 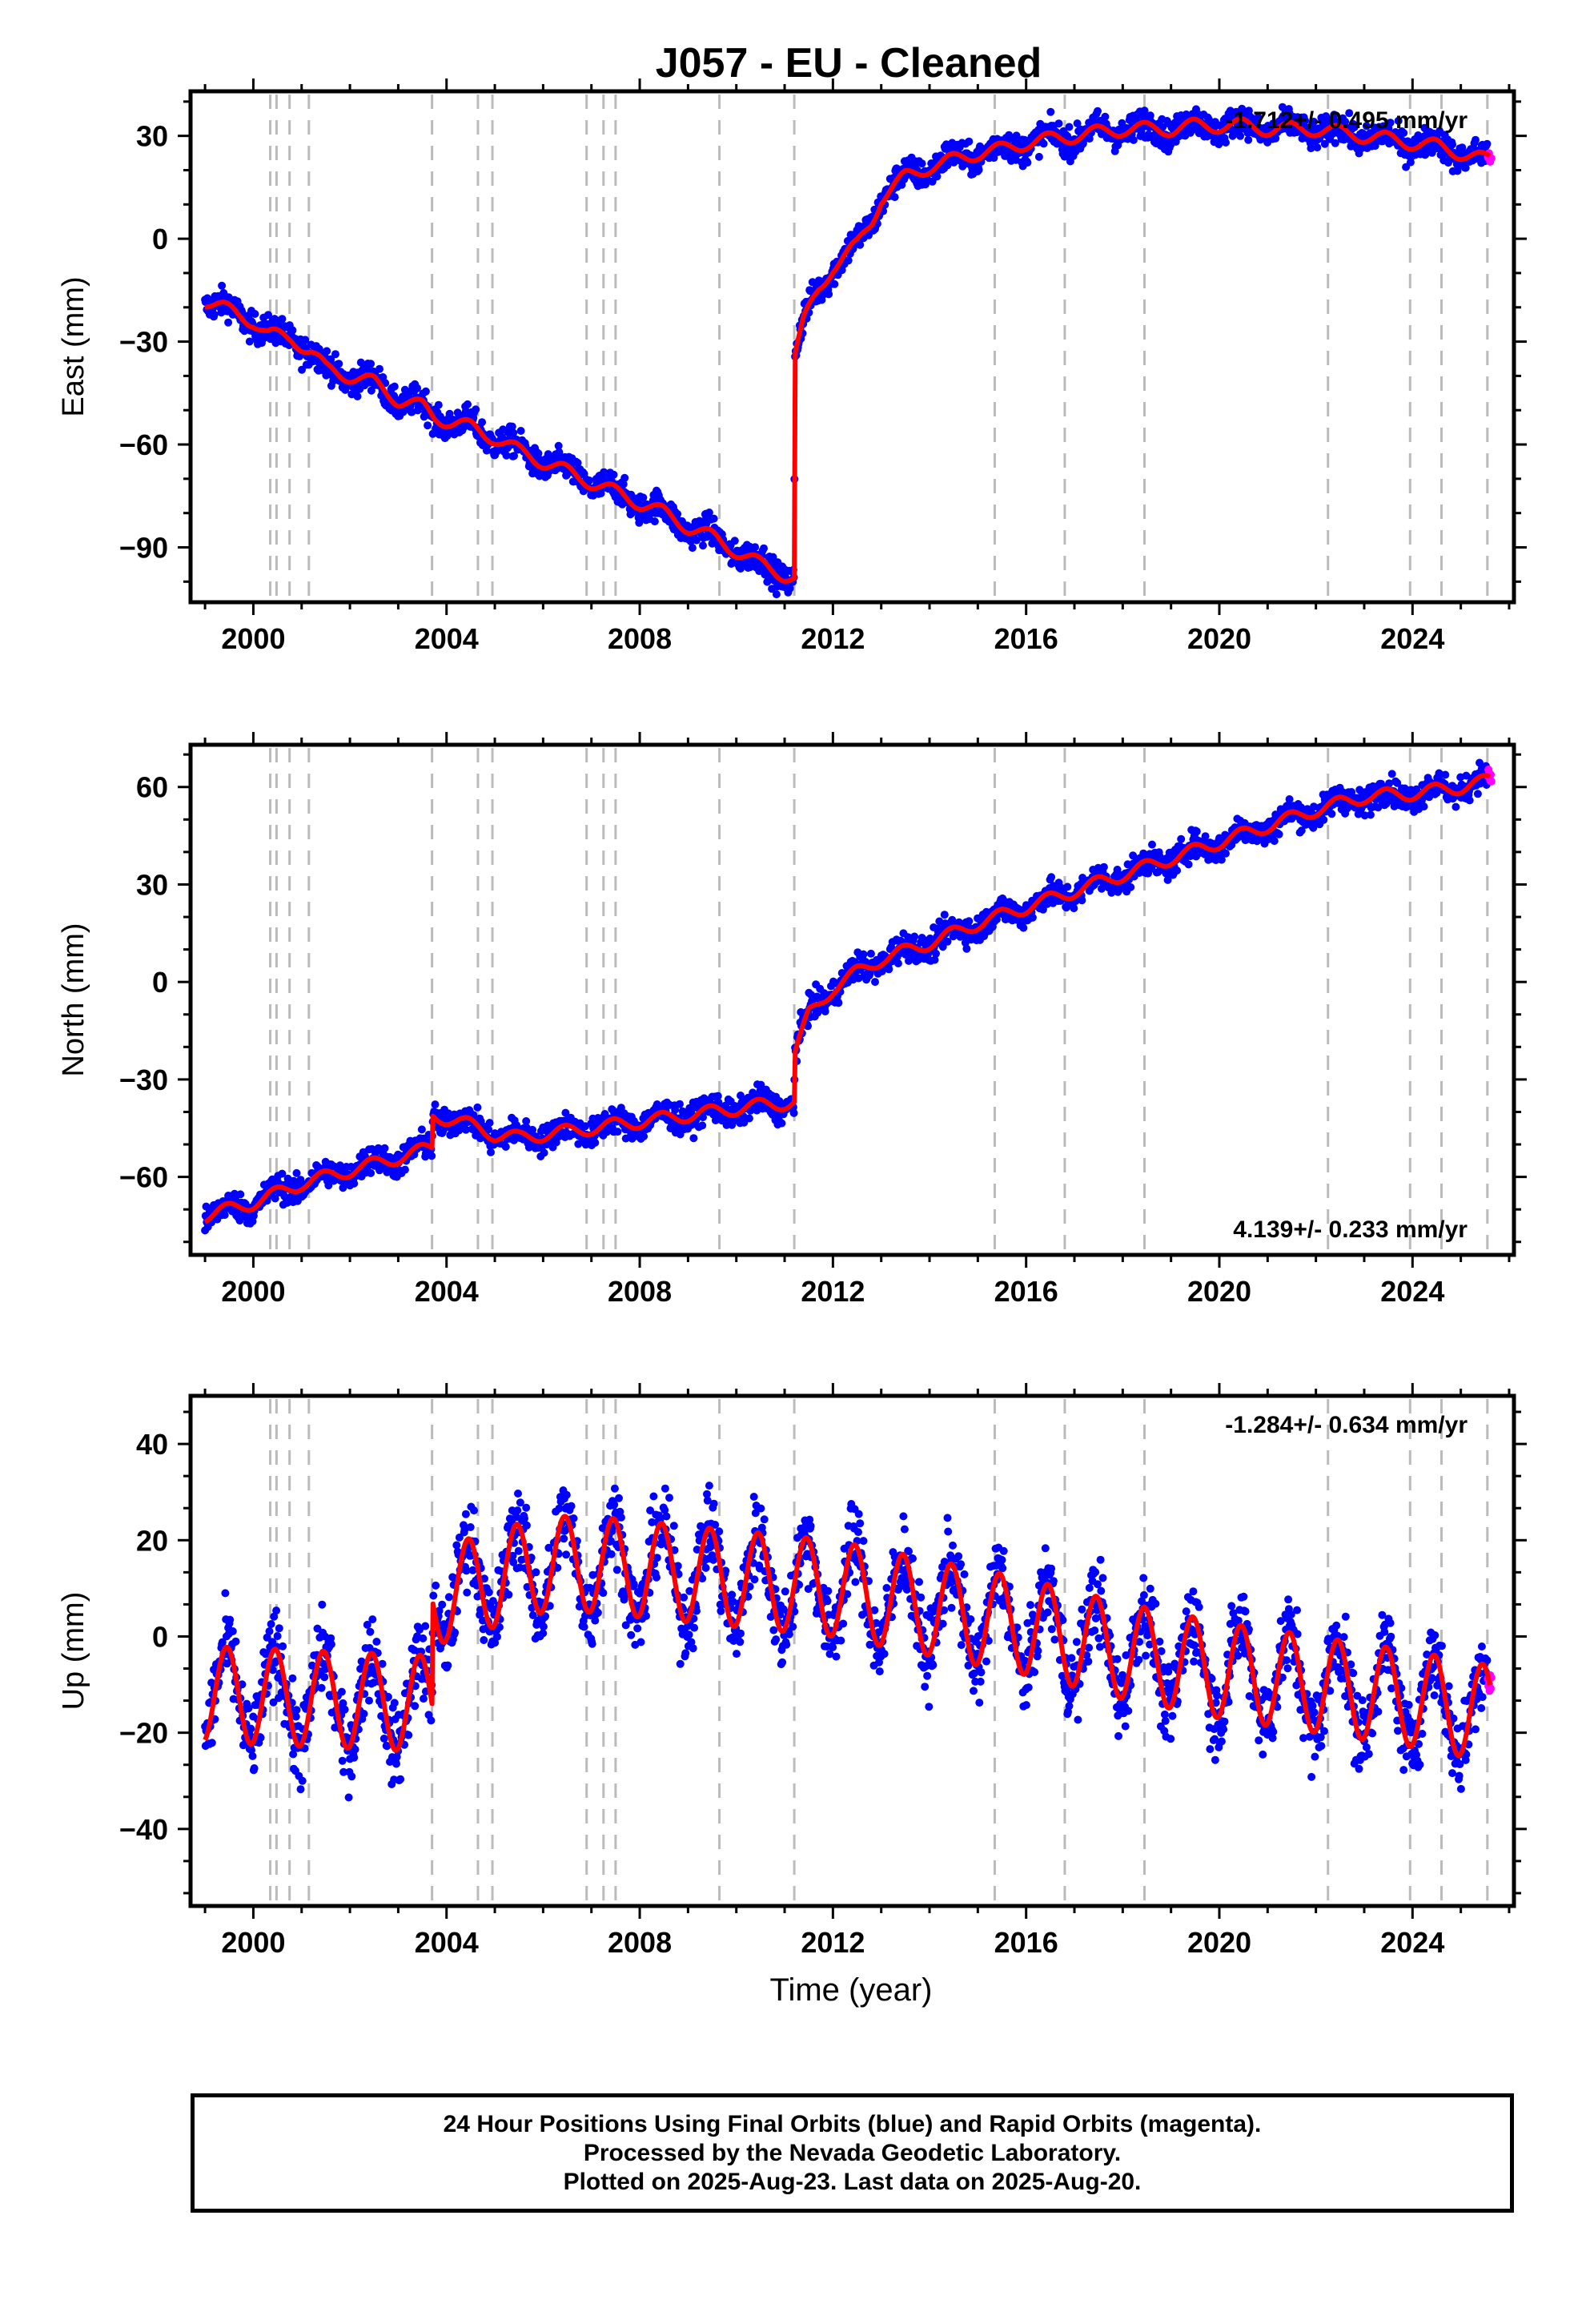 What do you see at coordinates (833, 1291) in the screenshot?
I see `x-tick-label: 2012` at bounding box center [833, 1291].